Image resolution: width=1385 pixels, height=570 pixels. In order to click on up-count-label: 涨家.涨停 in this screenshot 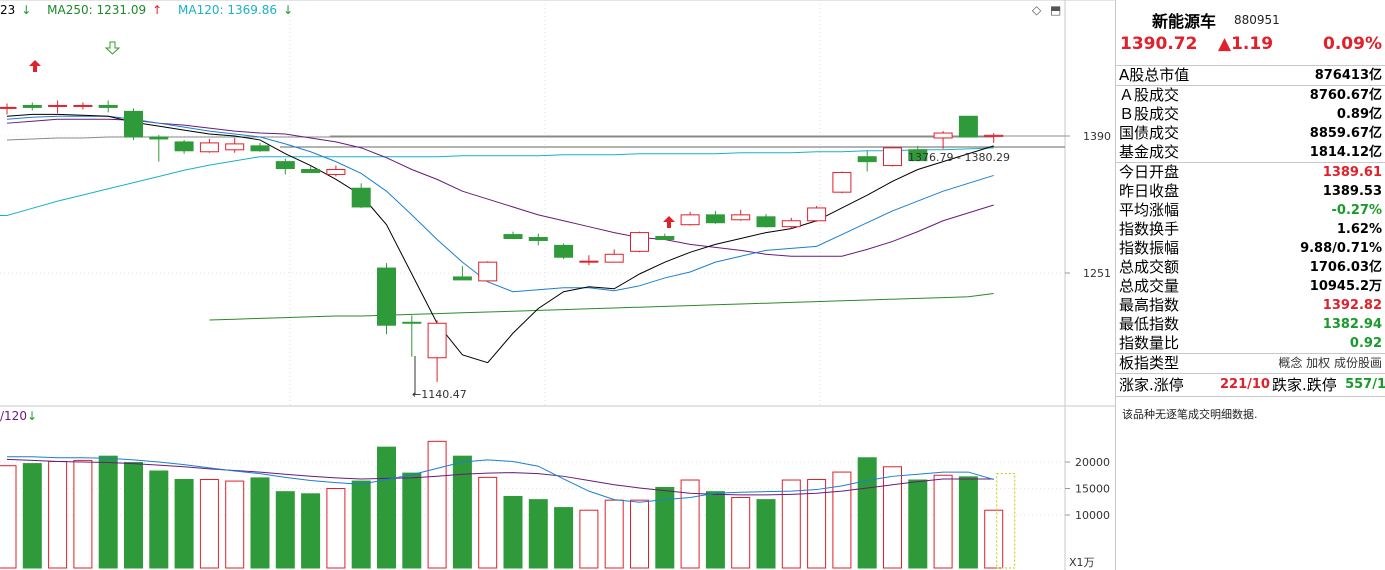, I will do `click(1151, 385)`.